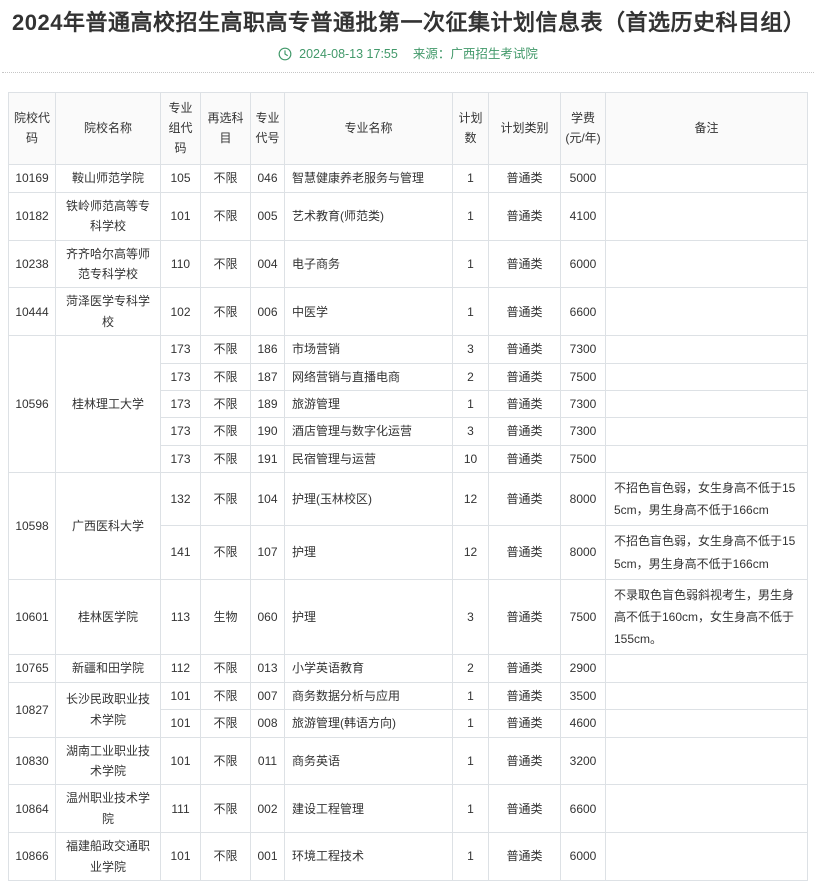  What do you see at coordinates (180, 404) in the screenshot?
I see `major-group-code-cell: 173` at bounding box center [180, 404].